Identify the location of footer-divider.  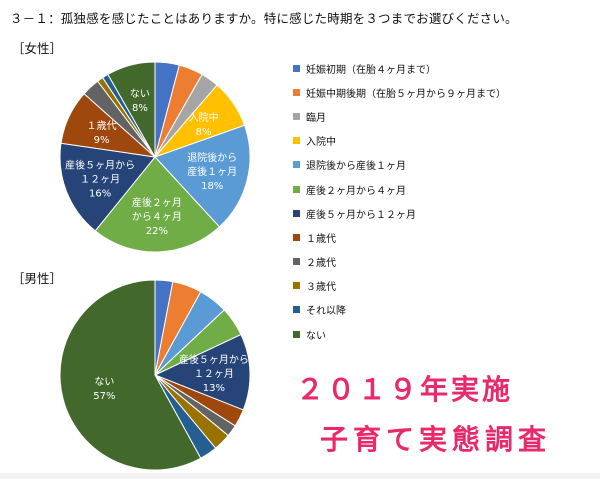
(300, 476).